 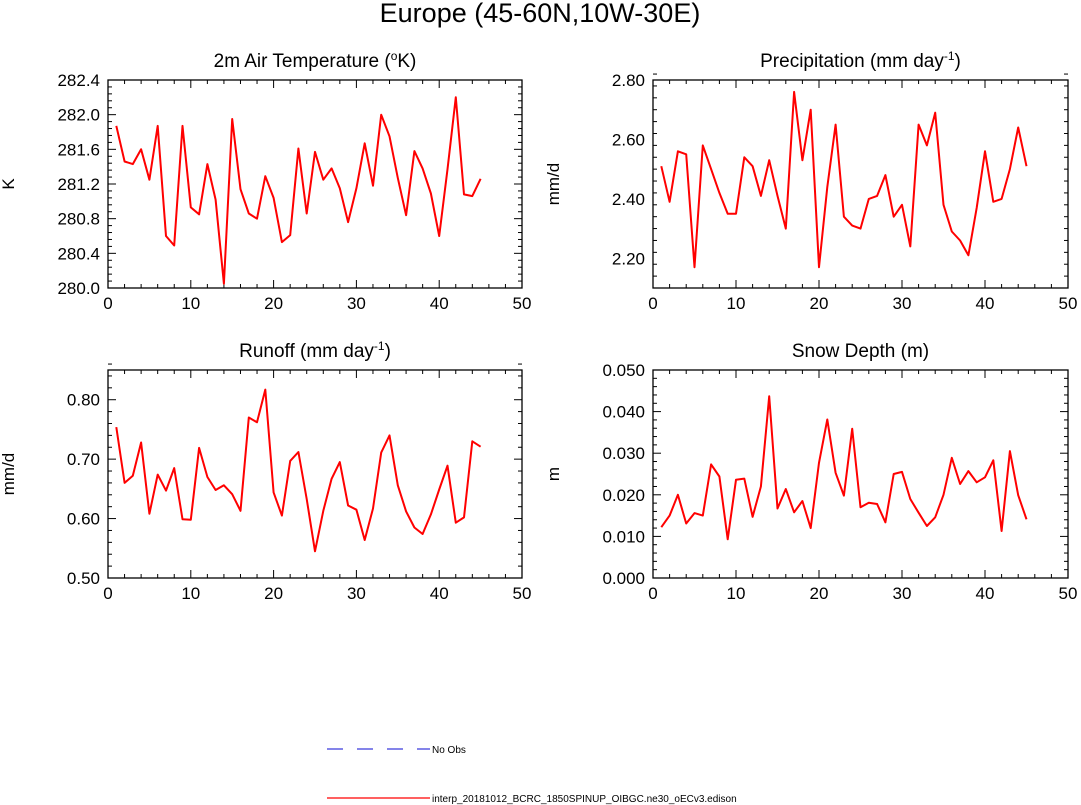 I want to click on panel-title: Runoff (mm day-1), so click(x=315, y=350).